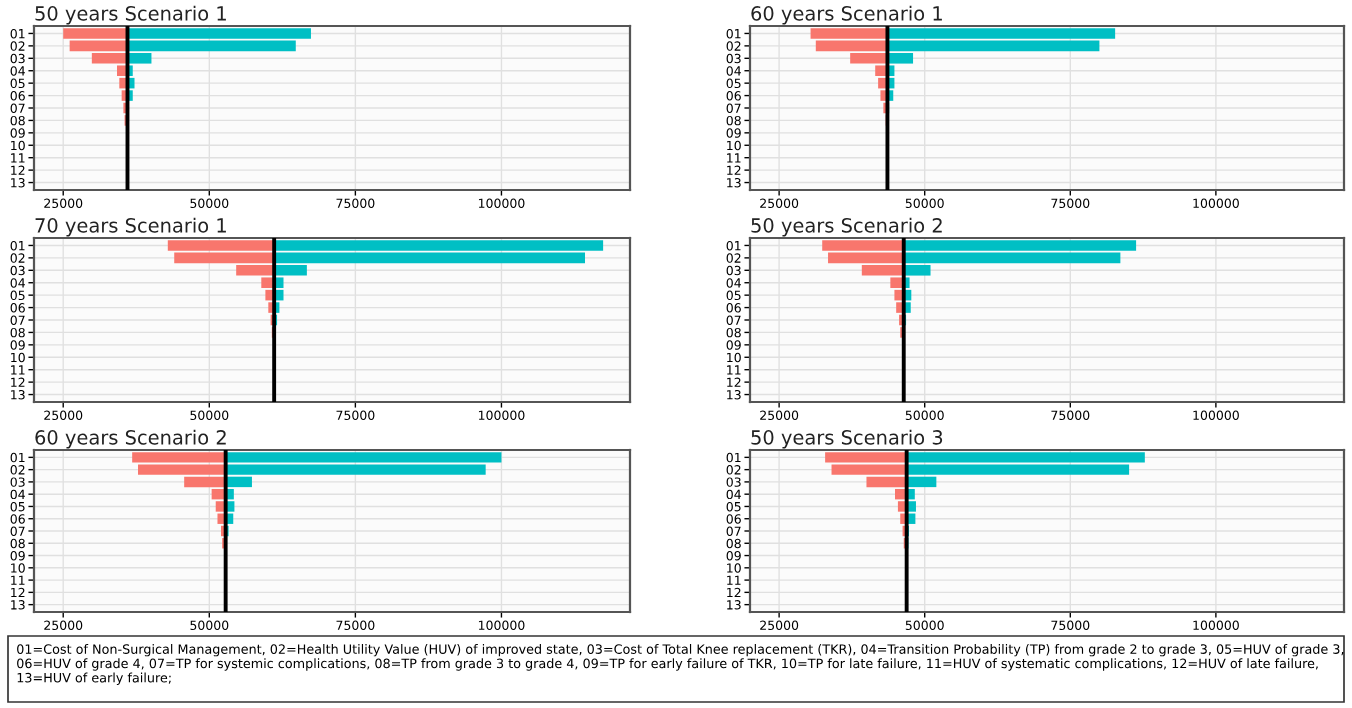  Describe the element at coordinates (847, 439) in the screenshot. I see `chart-title: 50 years Scenario 3` at that location.